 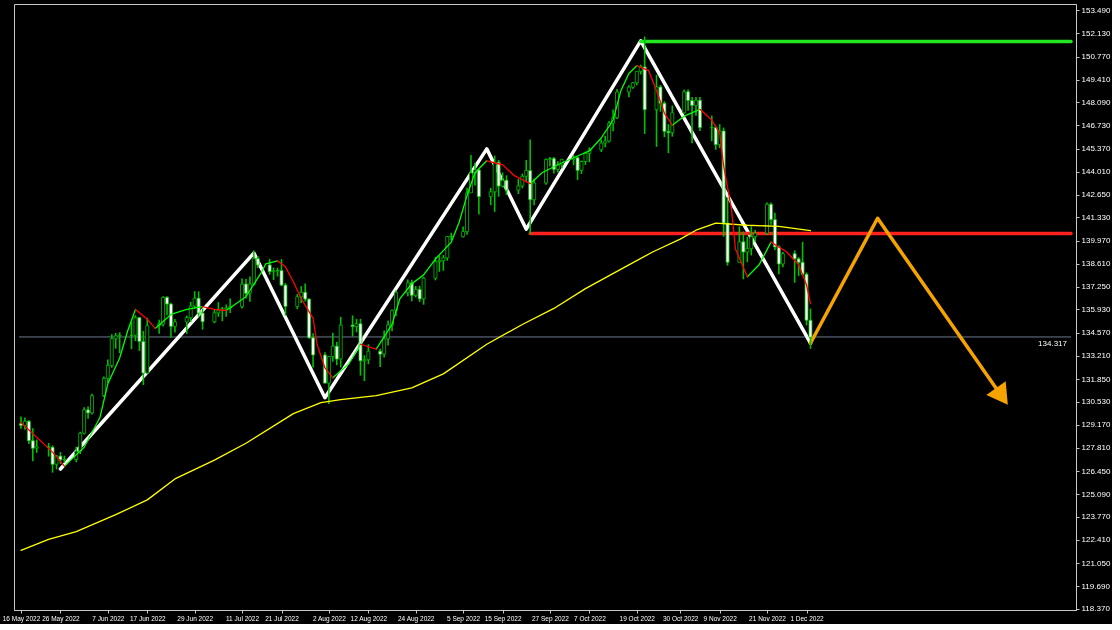 What do you see at coordinates (1096, 264) in the screenshot?
I see `y-tick-label: 138.610` at bounding box center [1096, 264].